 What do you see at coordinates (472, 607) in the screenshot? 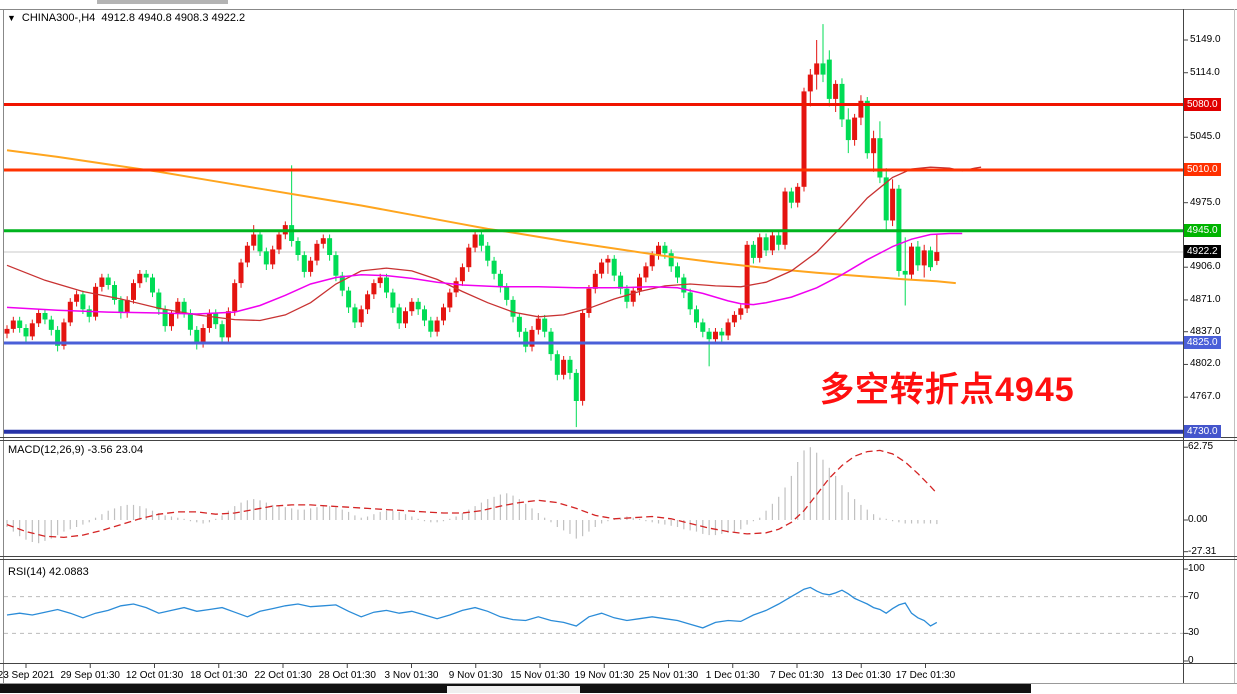
I see `rsi-line` at bounding box center [472, 607].